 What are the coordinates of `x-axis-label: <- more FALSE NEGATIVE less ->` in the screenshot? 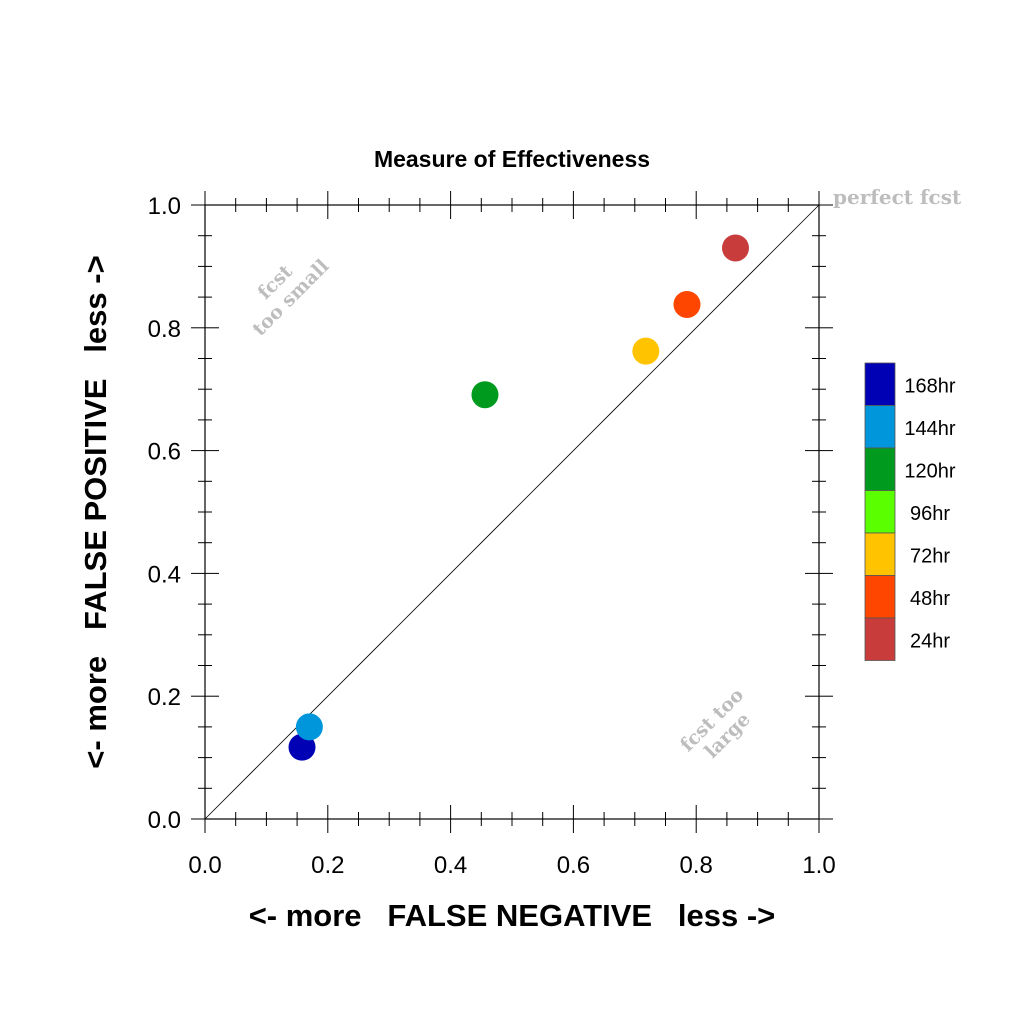 It's located at (512, 915).